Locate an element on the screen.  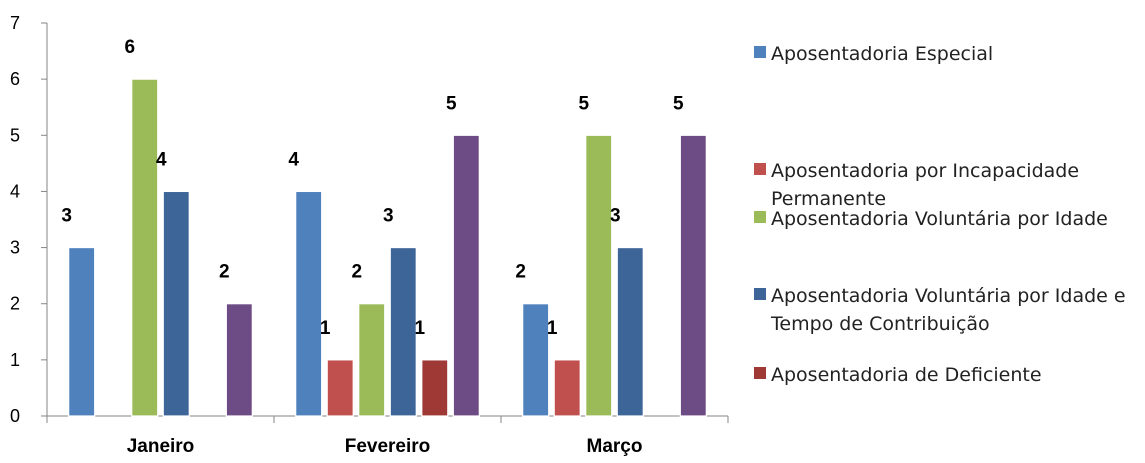
y-tick-label: 5 is located at coordinates (15, 135).